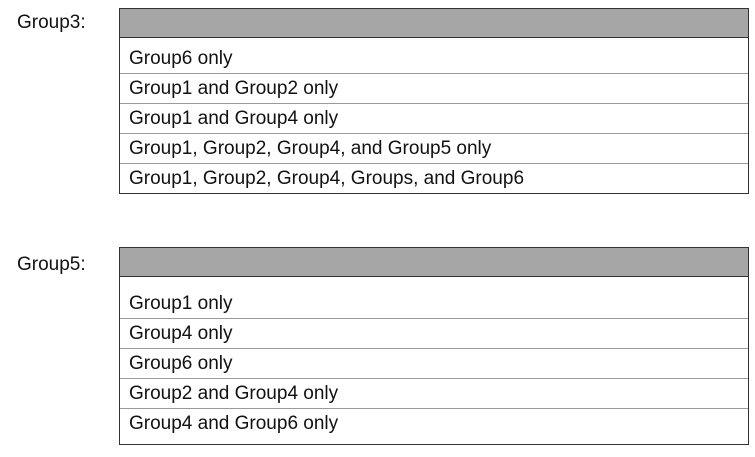  I want to click on group3-selected-value, so click(434, 23).